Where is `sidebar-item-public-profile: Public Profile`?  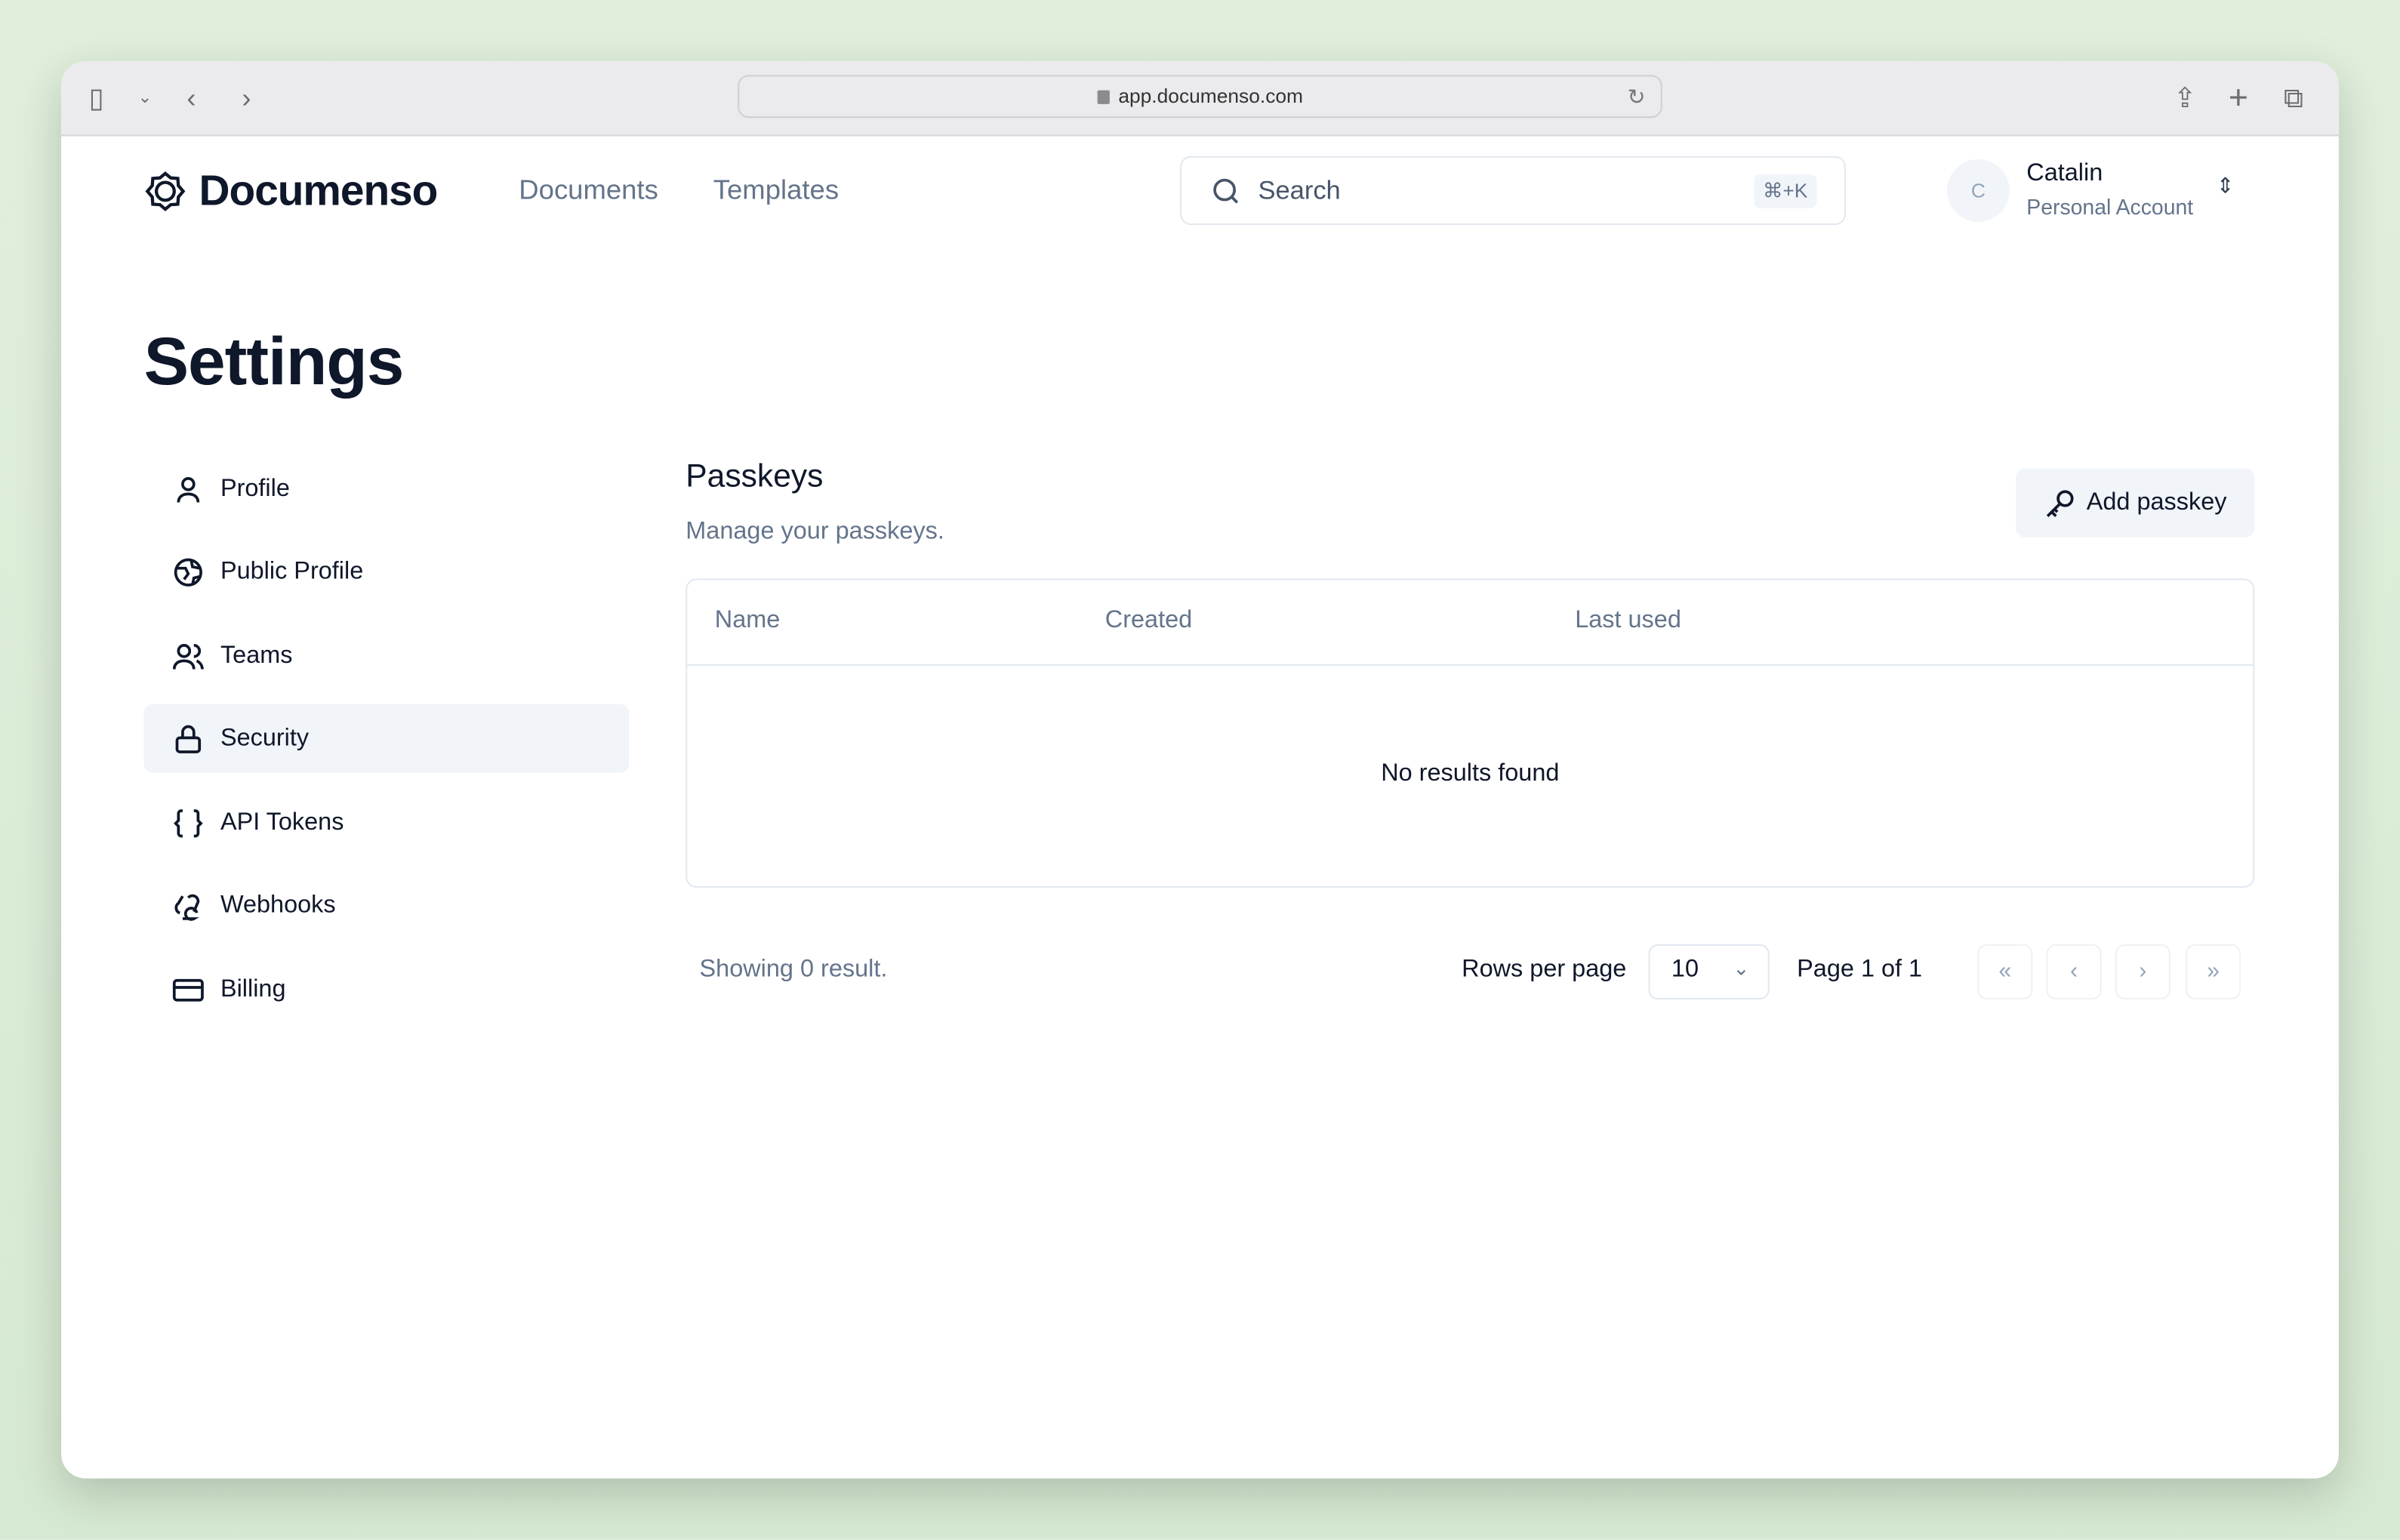
sidebar-item-public-profile: Public Profile is located at coordinates (387, 571).